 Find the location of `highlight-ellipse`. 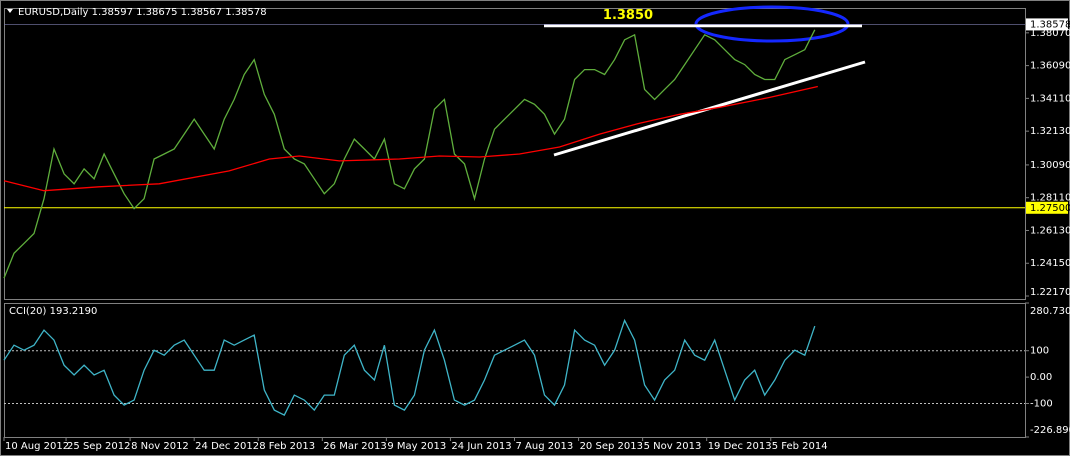

highlight-ellipse is located at coordinates (772, 24).